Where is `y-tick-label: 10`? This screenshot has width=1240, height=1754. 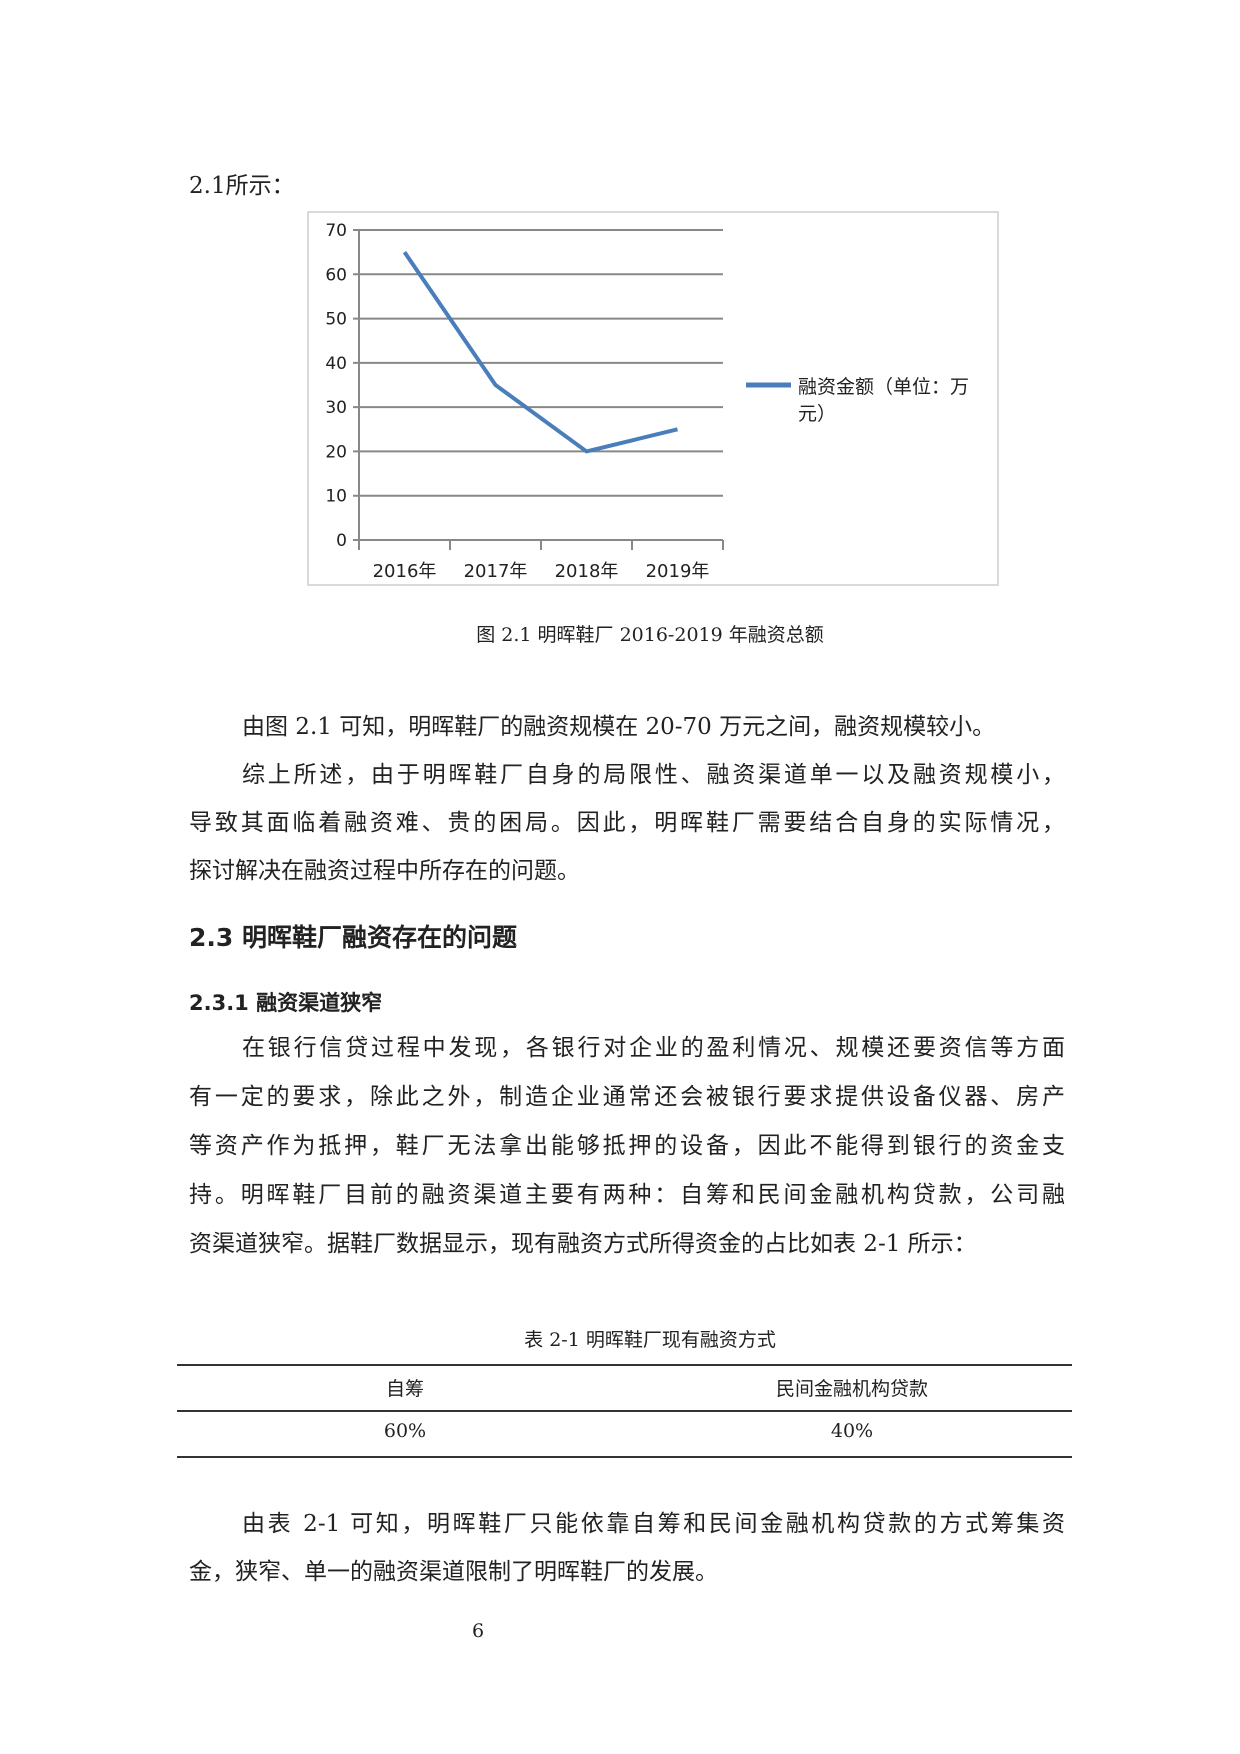
y-tick-label: 10 is located at coordinates (336, 497).